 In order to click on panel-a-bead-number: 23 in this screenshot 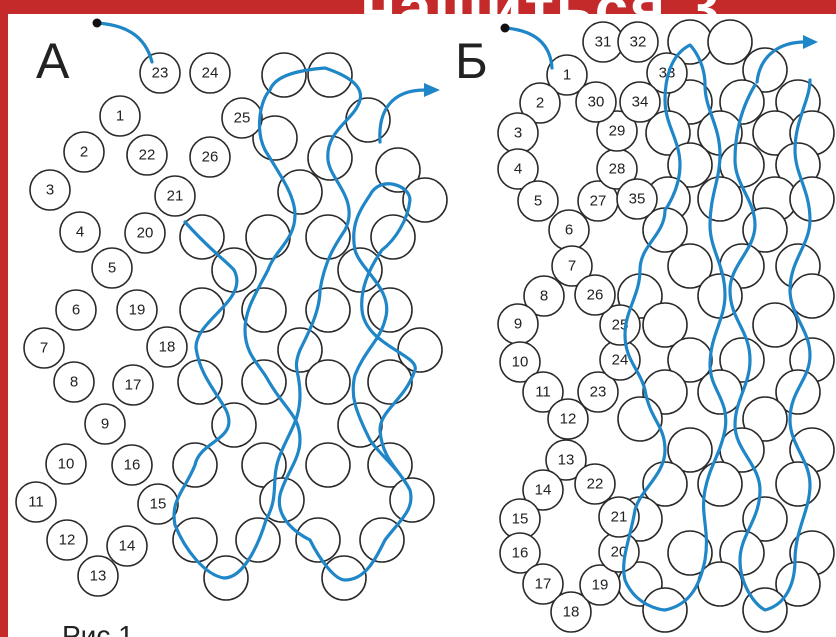, I will do `click(160, 73)`.